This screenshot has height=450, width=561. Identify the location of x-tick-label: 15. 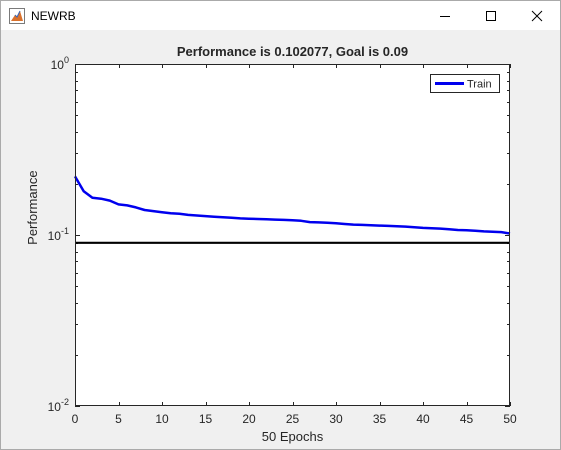
(206, 419).